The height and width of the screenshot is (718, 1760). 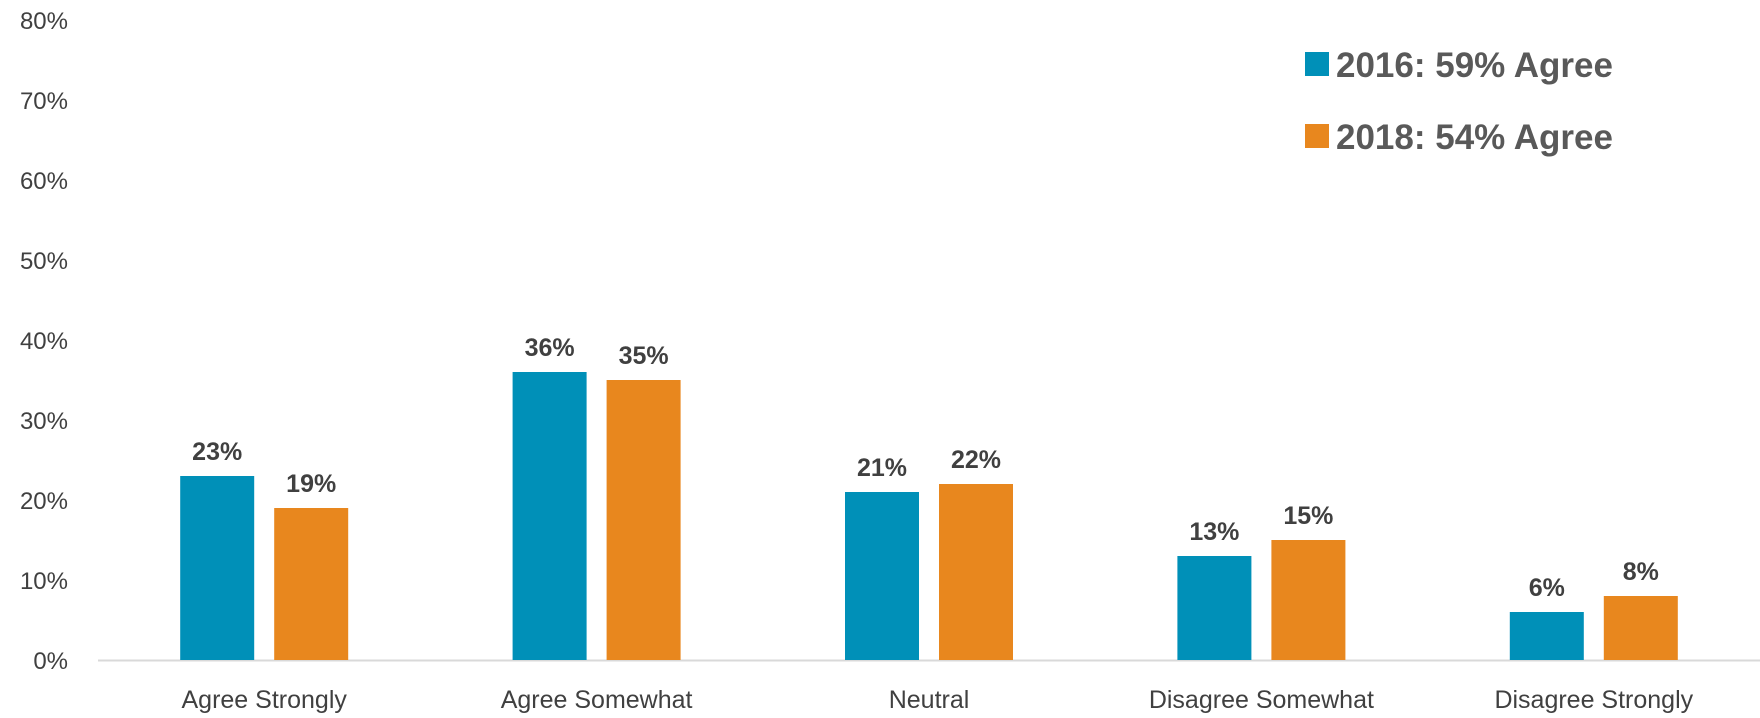 I want to click on x-tick-label: Disagree Strongly, so click(x=1593, y=700).